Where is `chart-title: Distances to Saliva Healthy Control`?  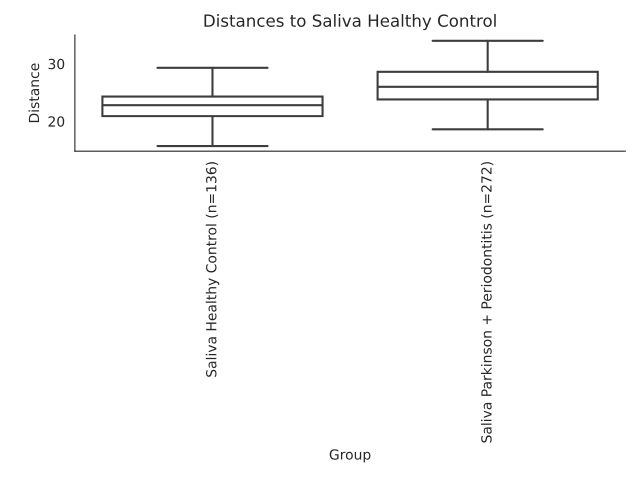
chart-title: Distances to Saliva Healthy Control is located at coordinates (350, 22).